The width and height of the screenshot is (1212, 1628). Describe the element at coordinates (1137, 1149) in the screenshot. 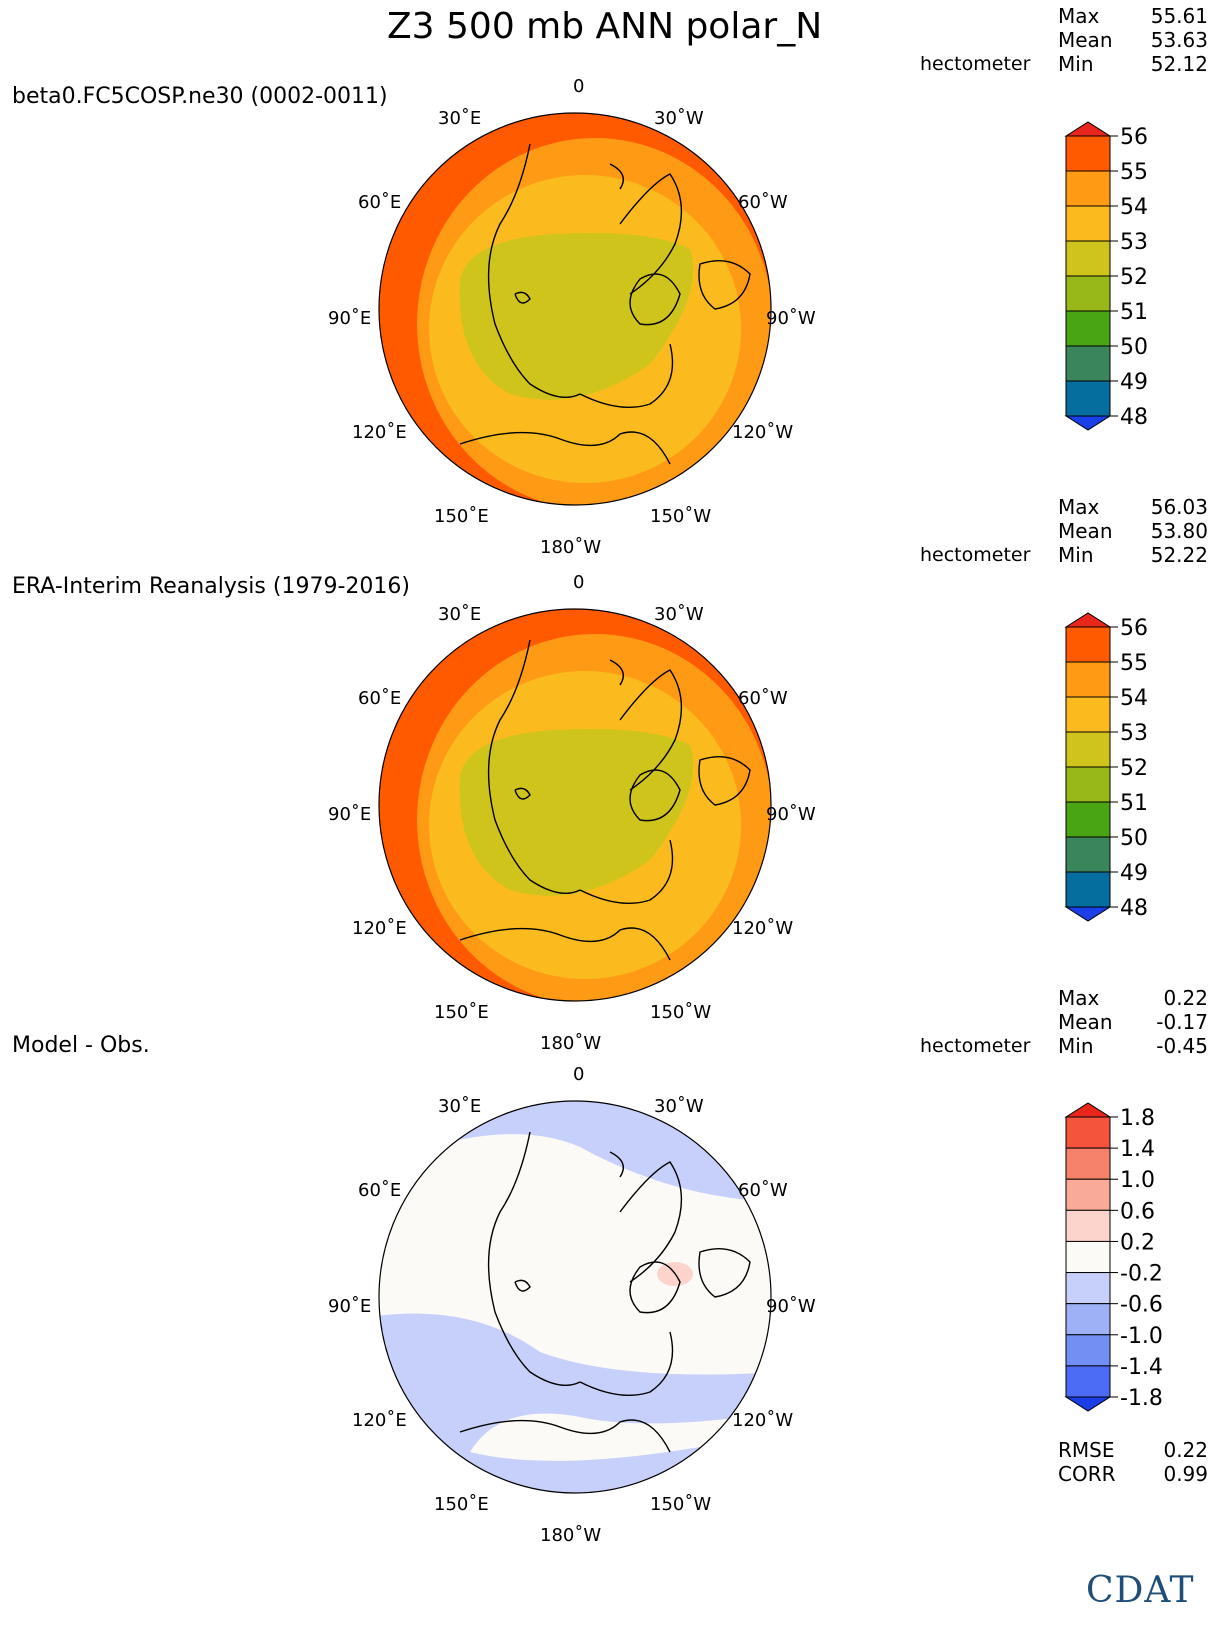

I see `colorbar-level-label: 1.4` at that location.